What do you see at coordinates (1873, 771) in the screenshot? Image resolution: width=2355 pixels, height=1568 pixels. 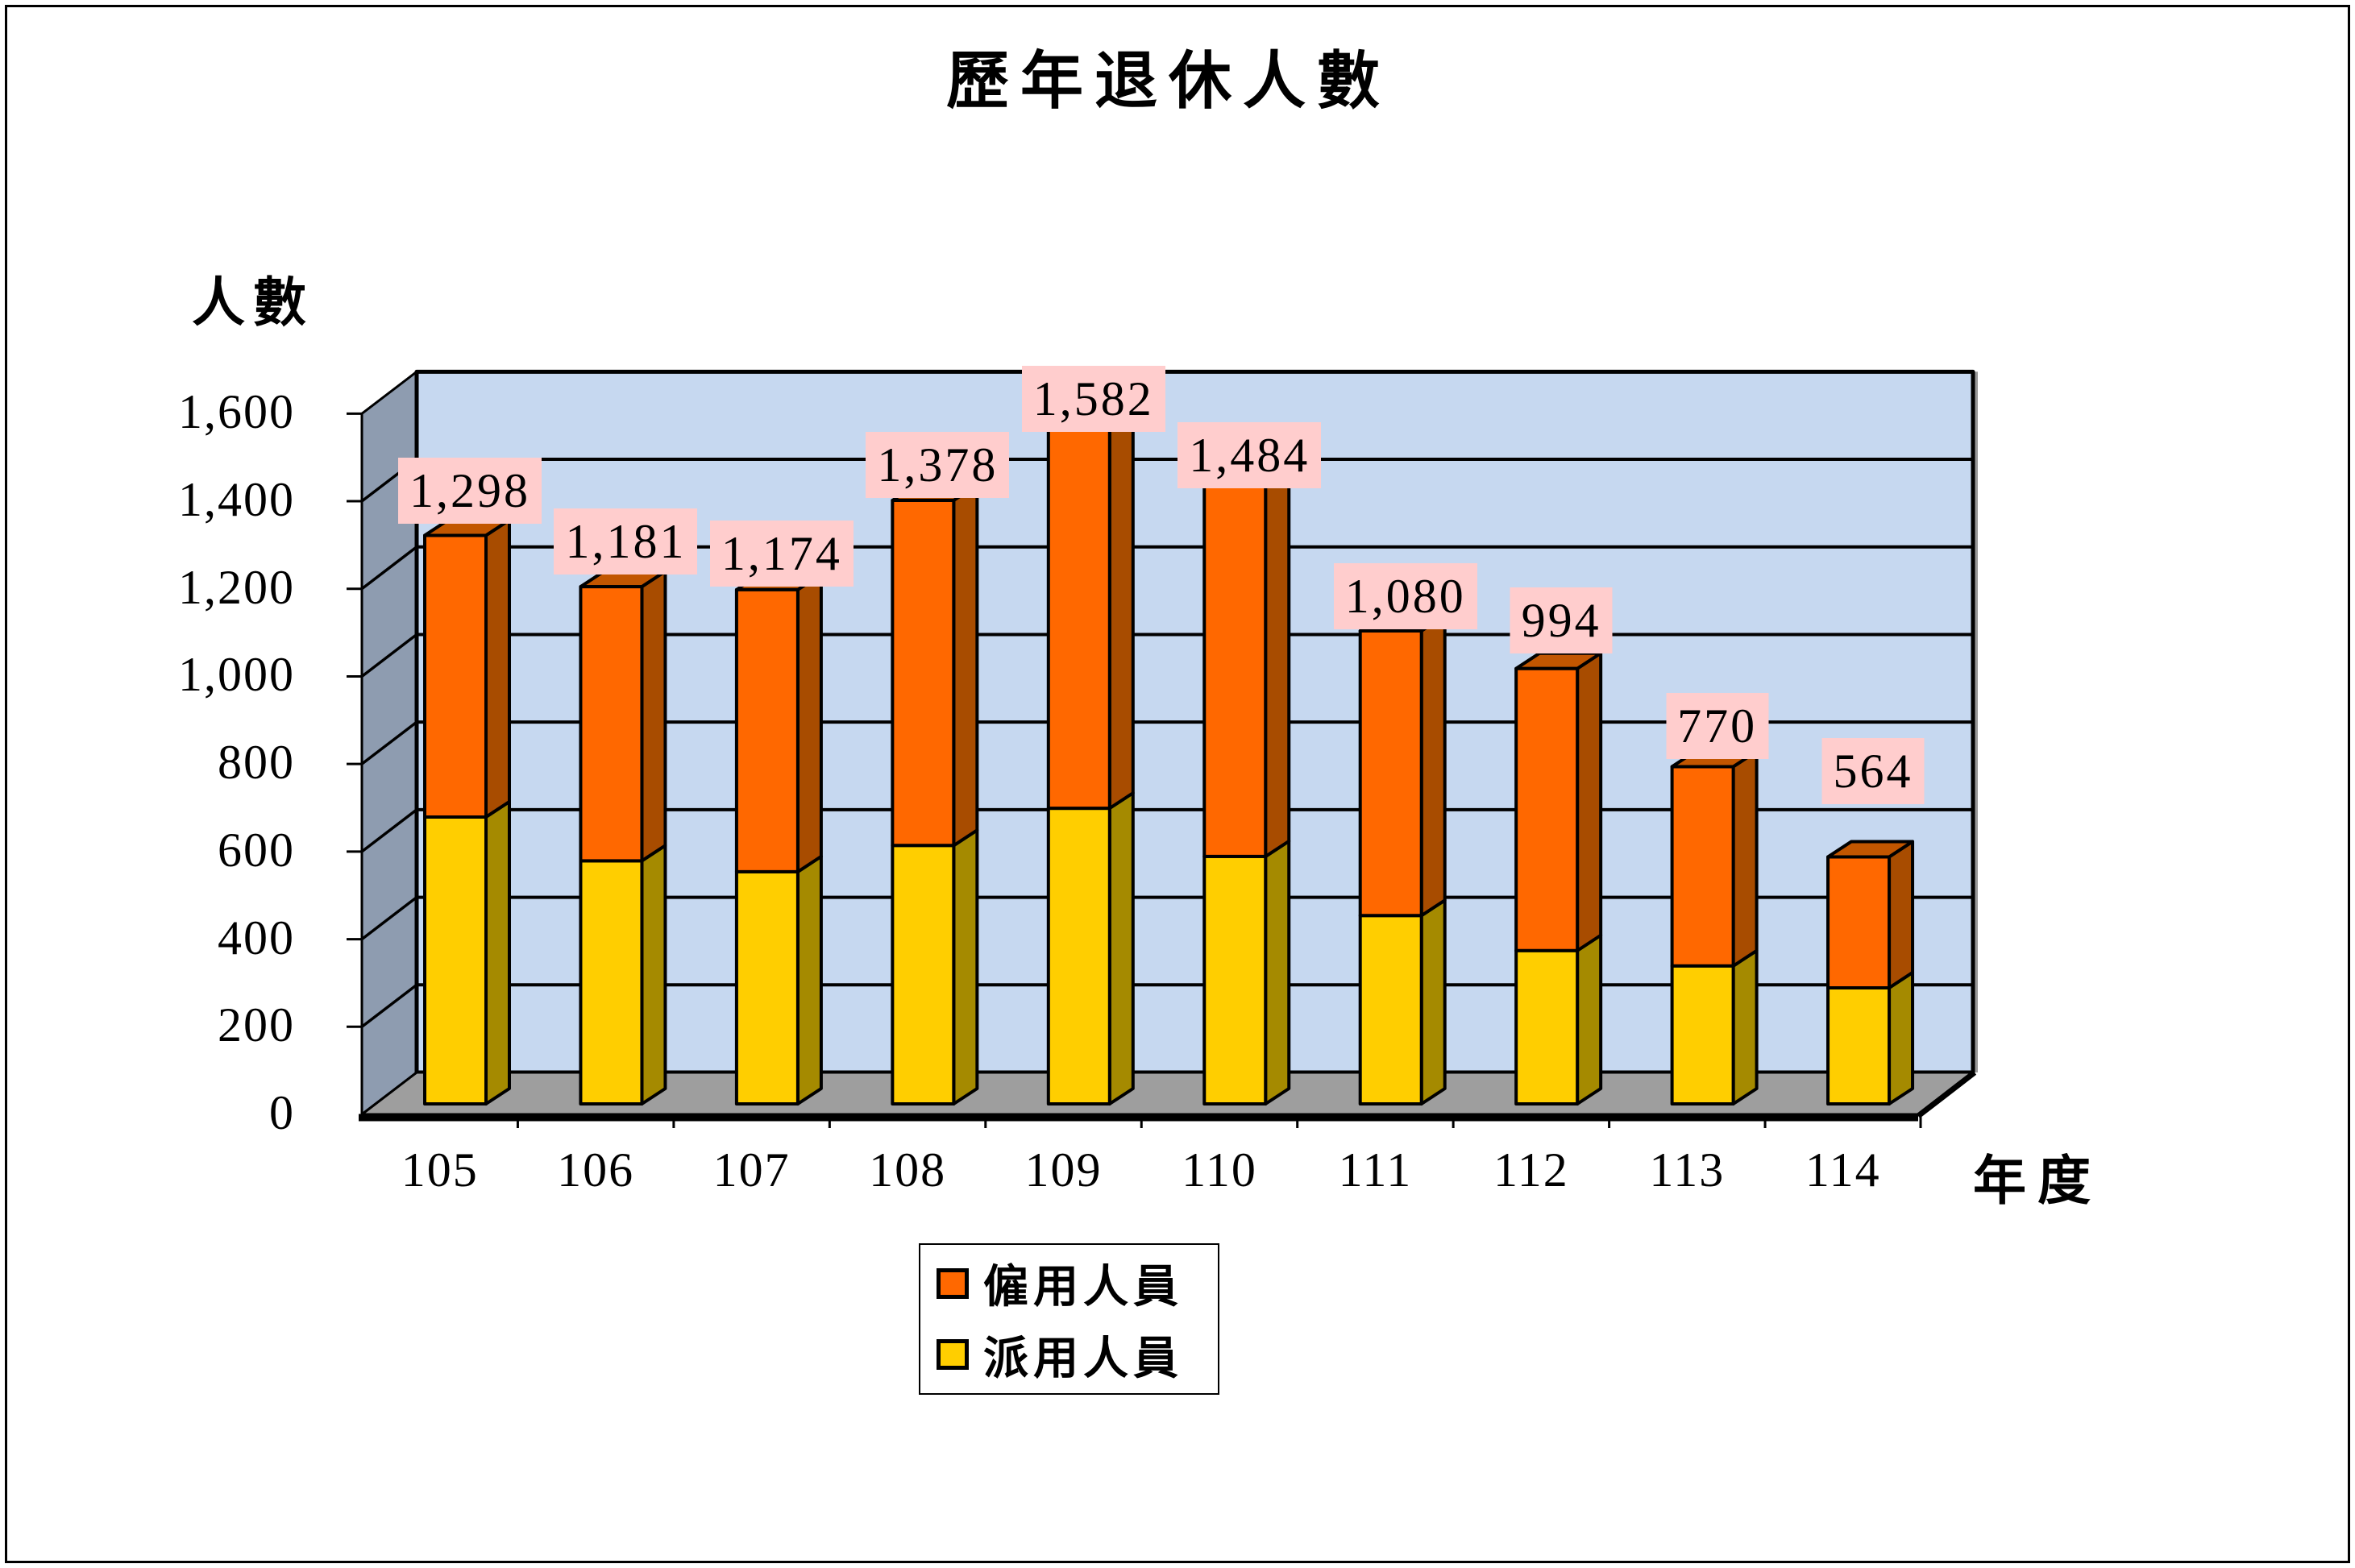 I see `bar-total-label-114: 564` at bounding box center [1873, 771].